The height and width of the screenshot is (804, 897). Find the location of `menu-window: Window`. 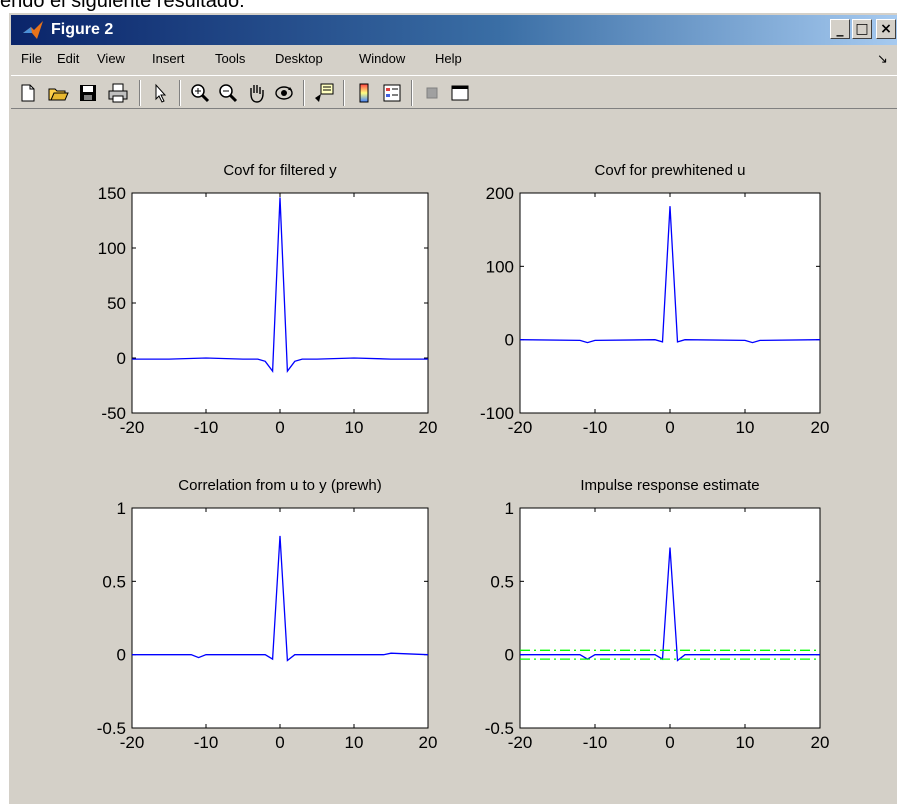

menu-window: Window is located at coordinates (382, 58).